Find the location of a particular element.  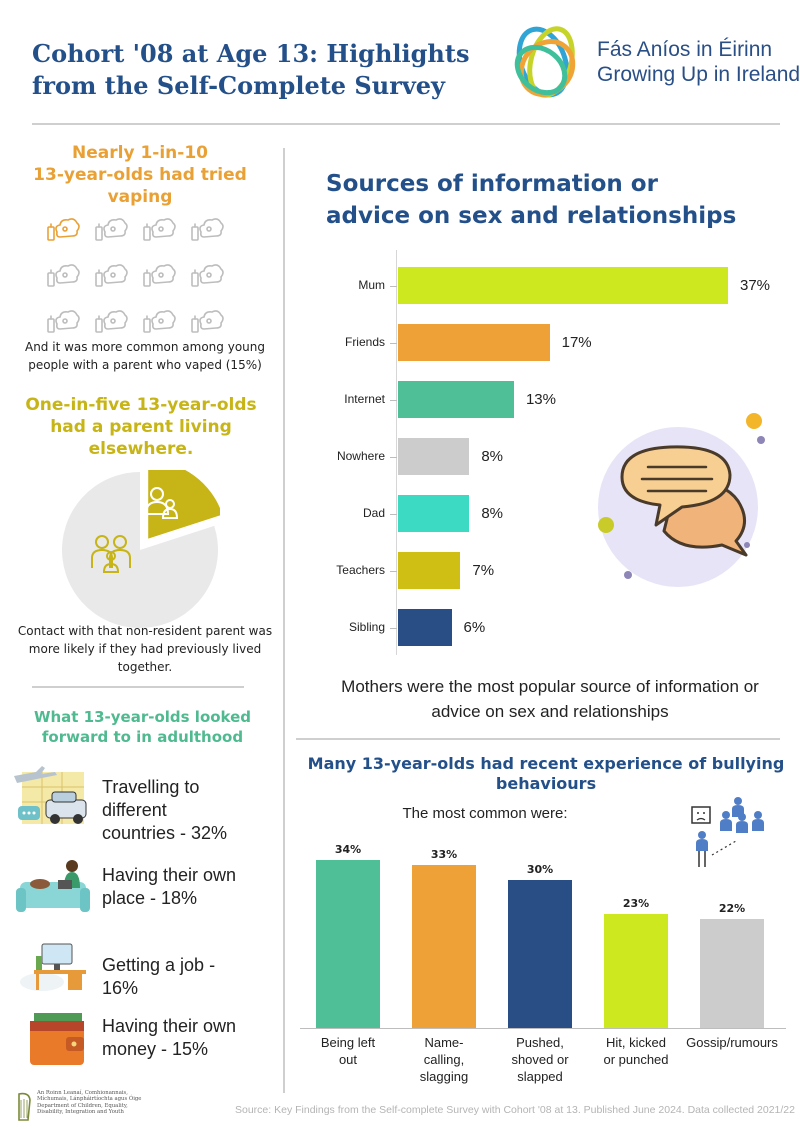

bullying-title-line2: behaviours is located at coordinates (546, 783).